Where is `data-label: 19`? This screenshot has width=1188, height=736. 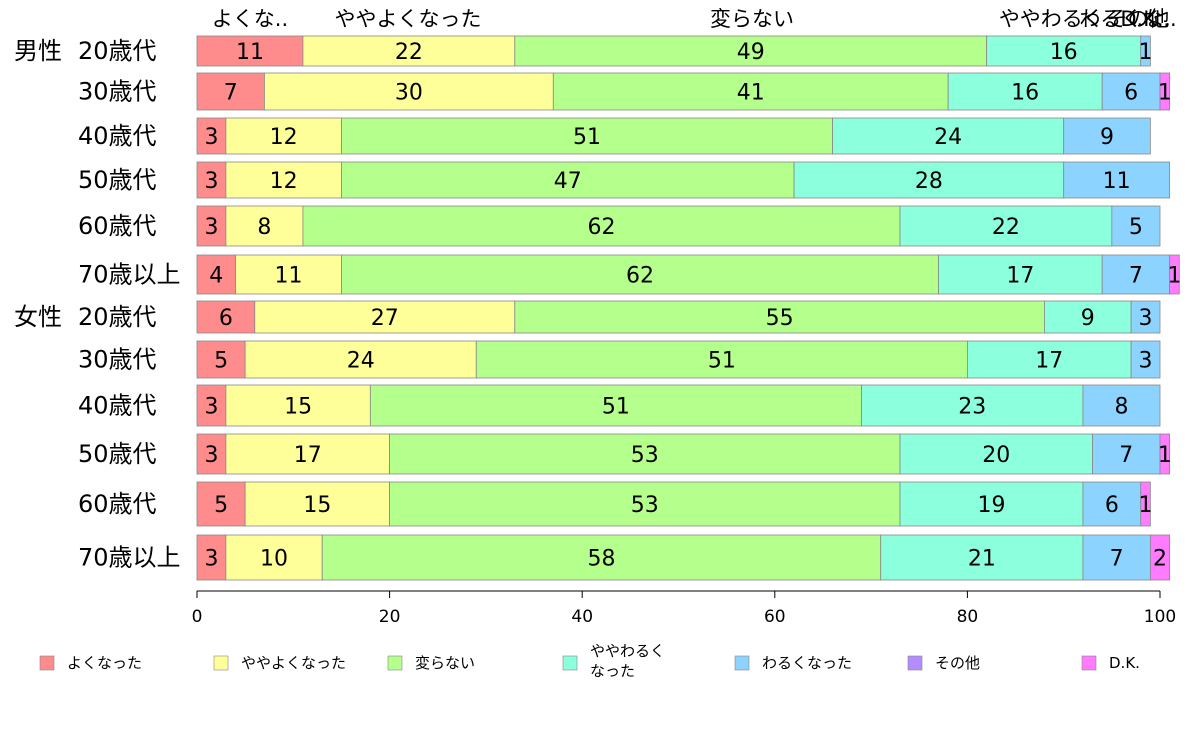
data-label: 19 is located at coordinates (991, 505).